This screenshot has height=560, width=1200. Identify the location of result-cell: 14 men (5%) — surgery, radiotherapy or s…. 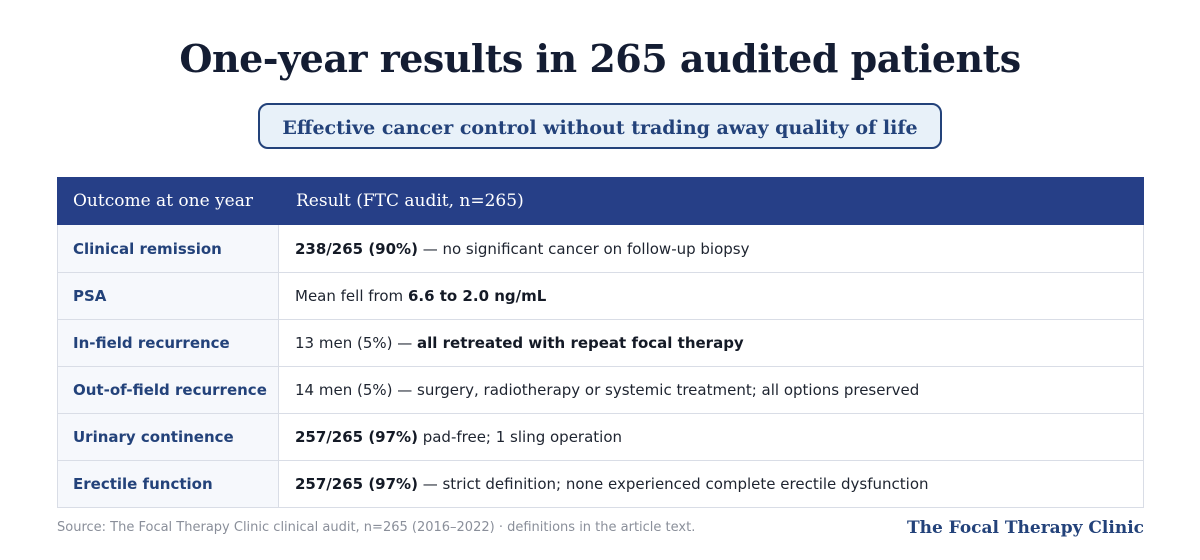
(599, 390).